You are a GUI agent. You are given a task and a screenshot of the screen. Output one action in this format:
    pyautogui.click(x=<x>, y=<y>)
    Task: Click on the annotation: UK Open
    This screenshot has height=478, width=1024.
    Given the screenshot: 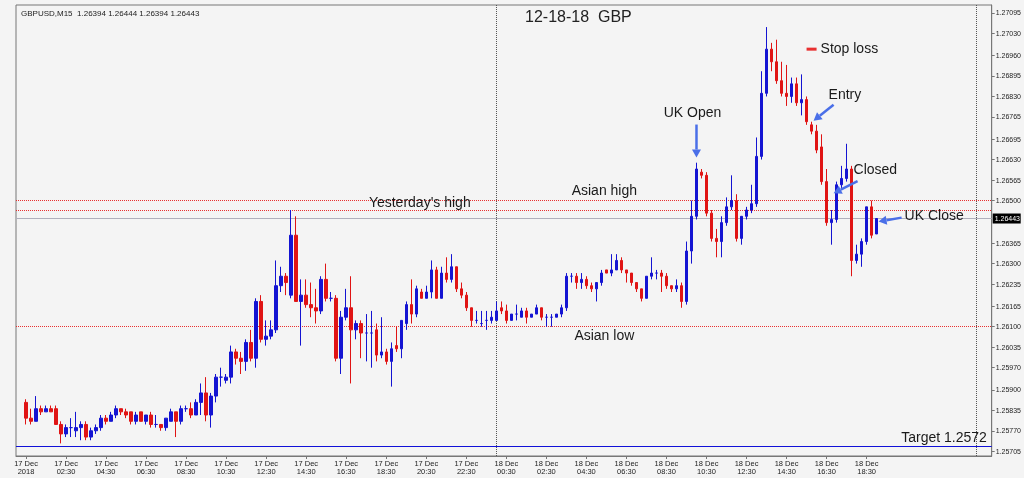 What is the action you would take?
    pyautogui.click(x=692, y=112)
    